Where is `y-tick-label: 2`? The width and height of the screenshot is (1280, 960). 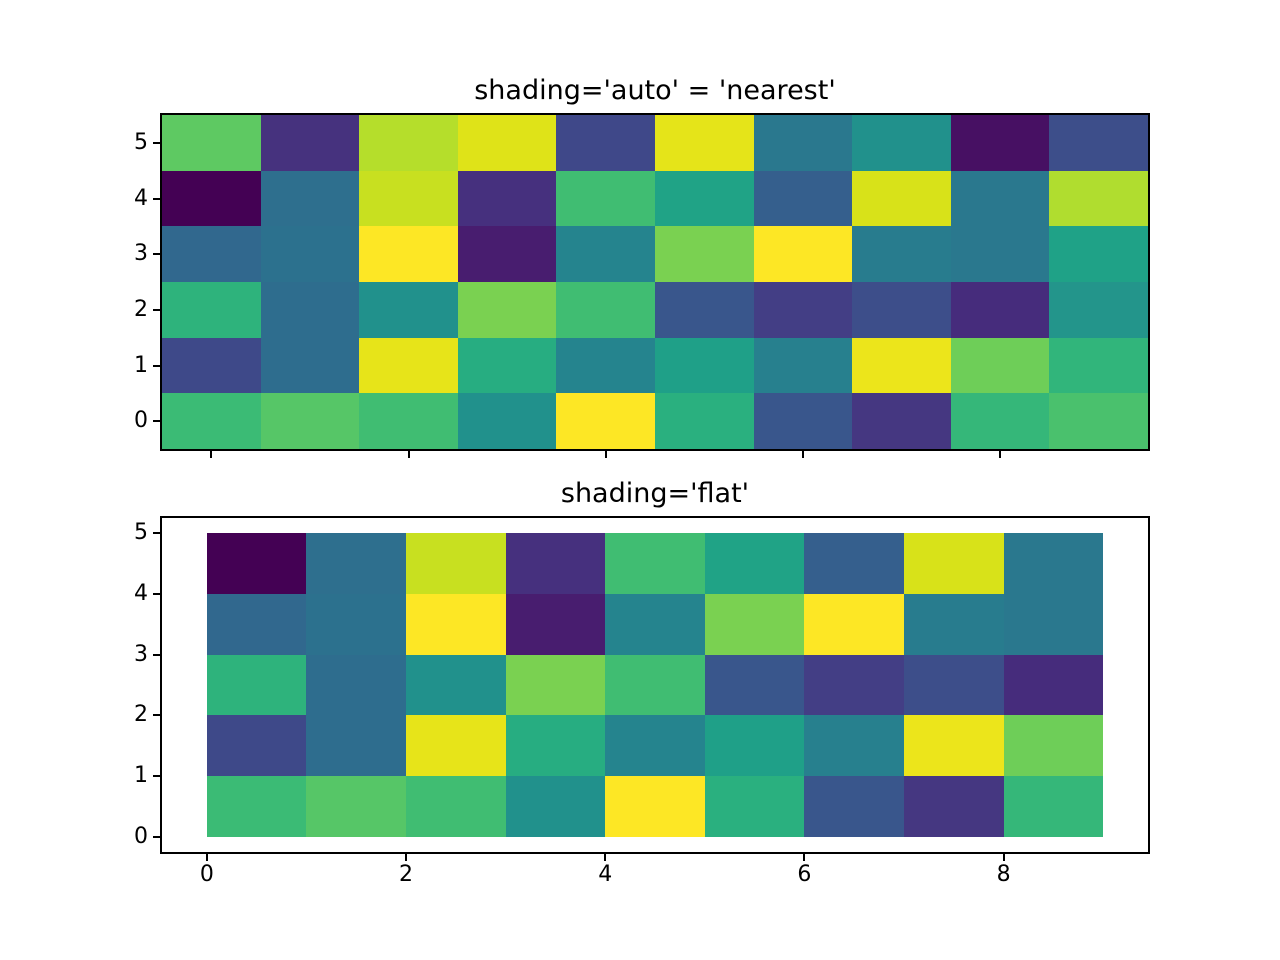 y-tick-label: 2 is located at coordinates (141, 715).